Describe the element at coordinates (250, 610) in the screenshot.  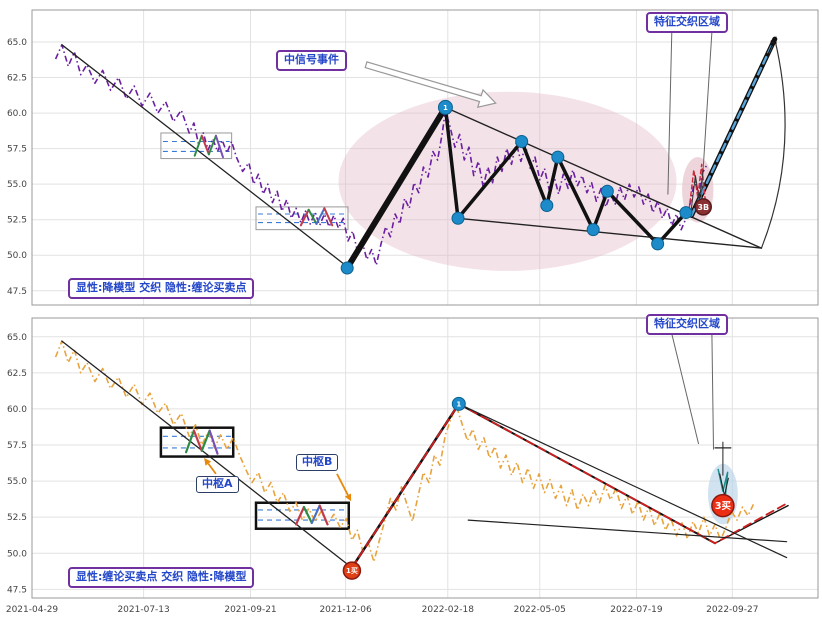
I see `x-tick-label: 2021-09-21` at that location.